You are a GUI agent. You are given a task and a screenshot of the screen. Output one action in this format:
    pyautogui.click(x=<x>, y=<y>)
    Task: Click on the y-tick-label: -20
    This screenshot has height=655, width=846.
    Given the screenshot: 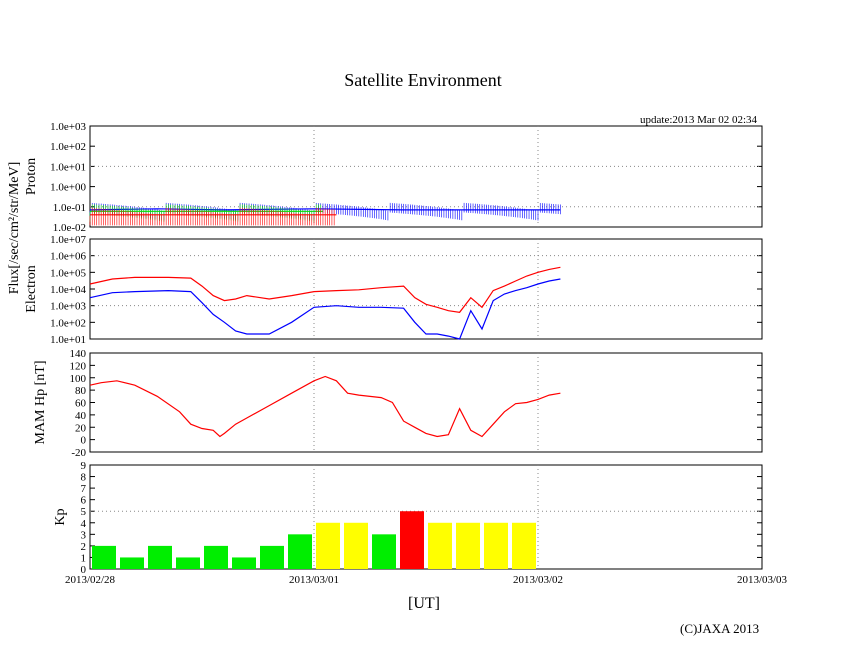 What is the action you would take?
    pyautogui.click(x=78, y=453)
    